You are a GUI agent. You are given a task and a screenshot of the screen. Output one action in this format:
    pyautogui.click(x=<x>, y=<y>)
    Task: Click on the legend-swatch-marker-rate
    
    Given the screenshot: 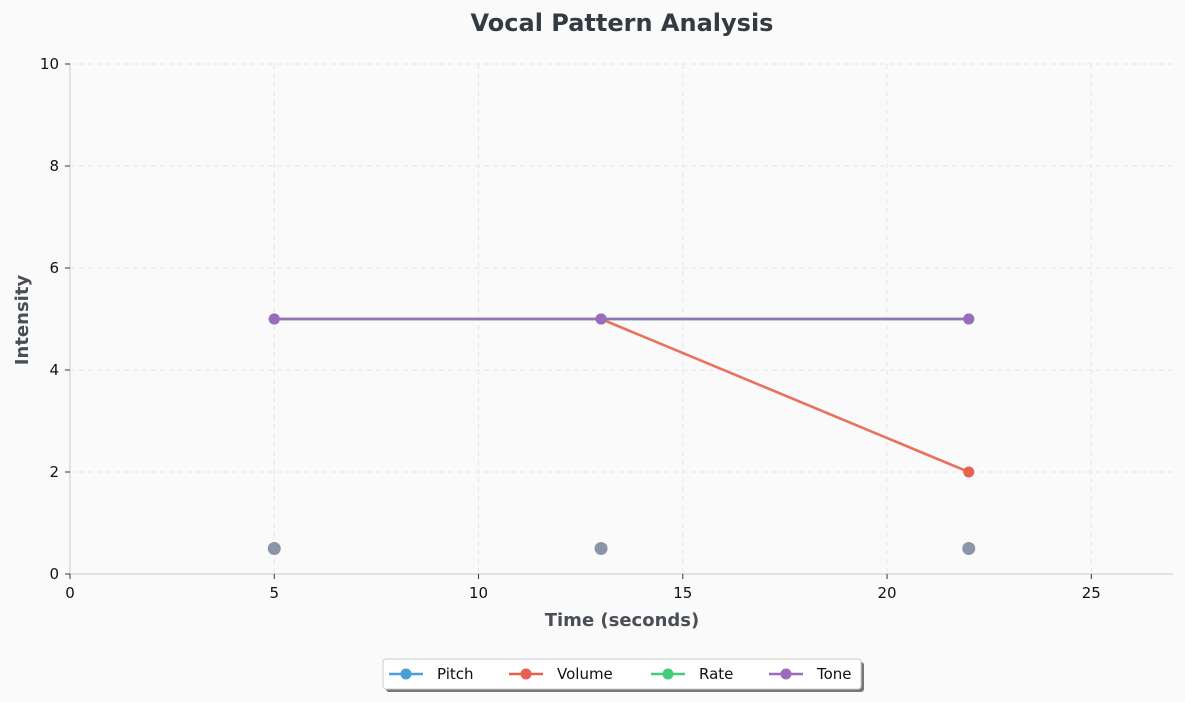 What is the action you would take?
    pyautogui.click(x=668, y=674)
    